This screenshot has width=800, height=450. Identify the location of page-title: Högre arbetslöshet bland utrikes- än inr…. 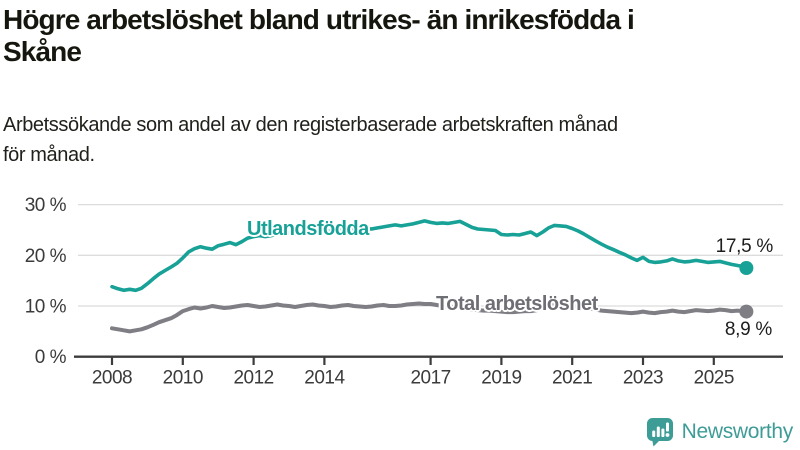
(319, 36).